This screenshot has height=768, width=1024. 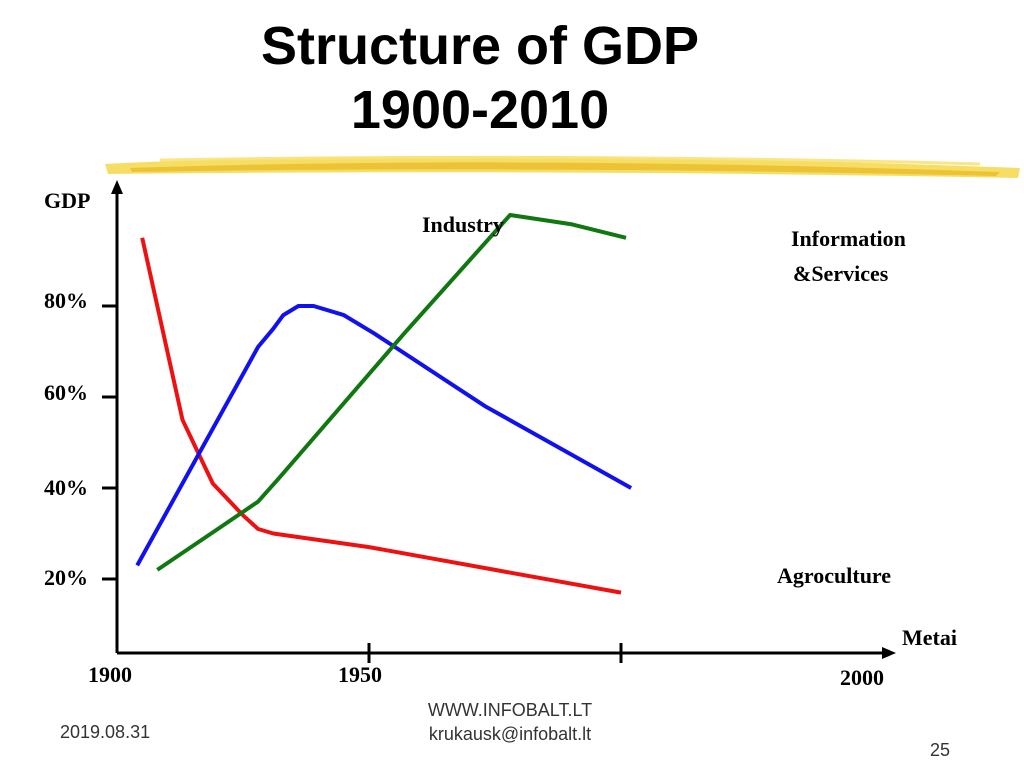 What do you see at coordinates (480, 110) in the screenshot?
I see `title-line-2: 1900-2010` at bounding box center [480, 110].